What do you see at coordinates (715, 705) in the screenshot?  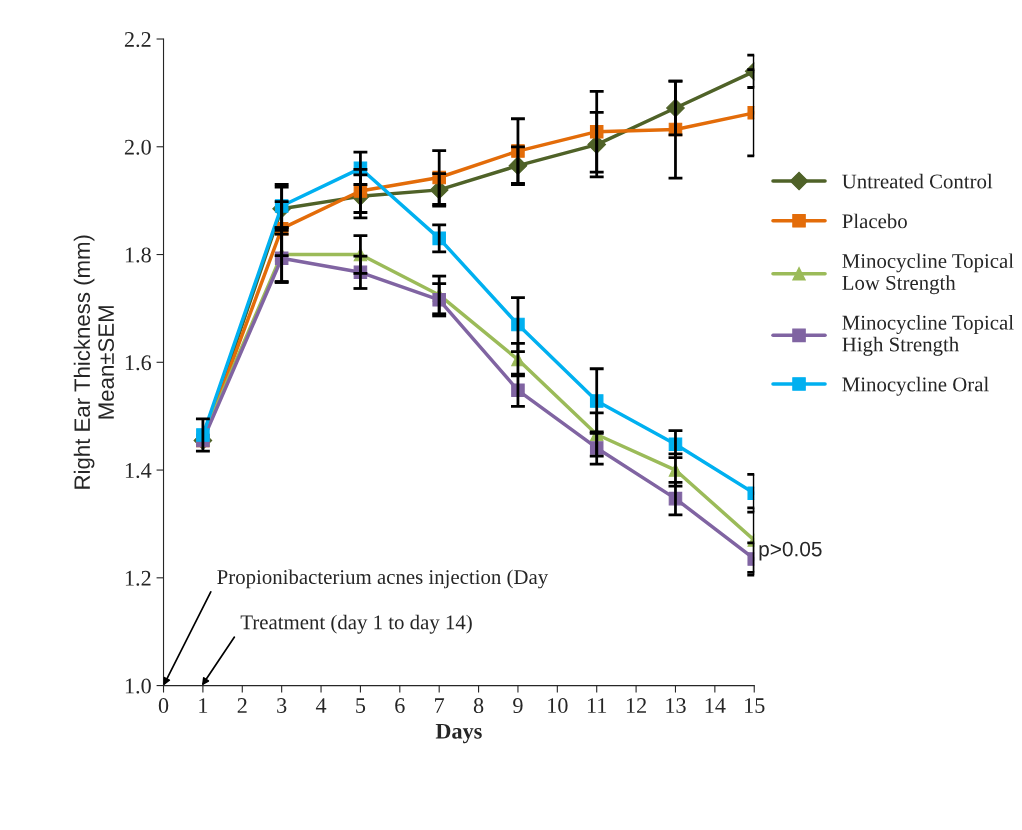 I see `x-tick-label: 14` at bounding box center [715, 705].